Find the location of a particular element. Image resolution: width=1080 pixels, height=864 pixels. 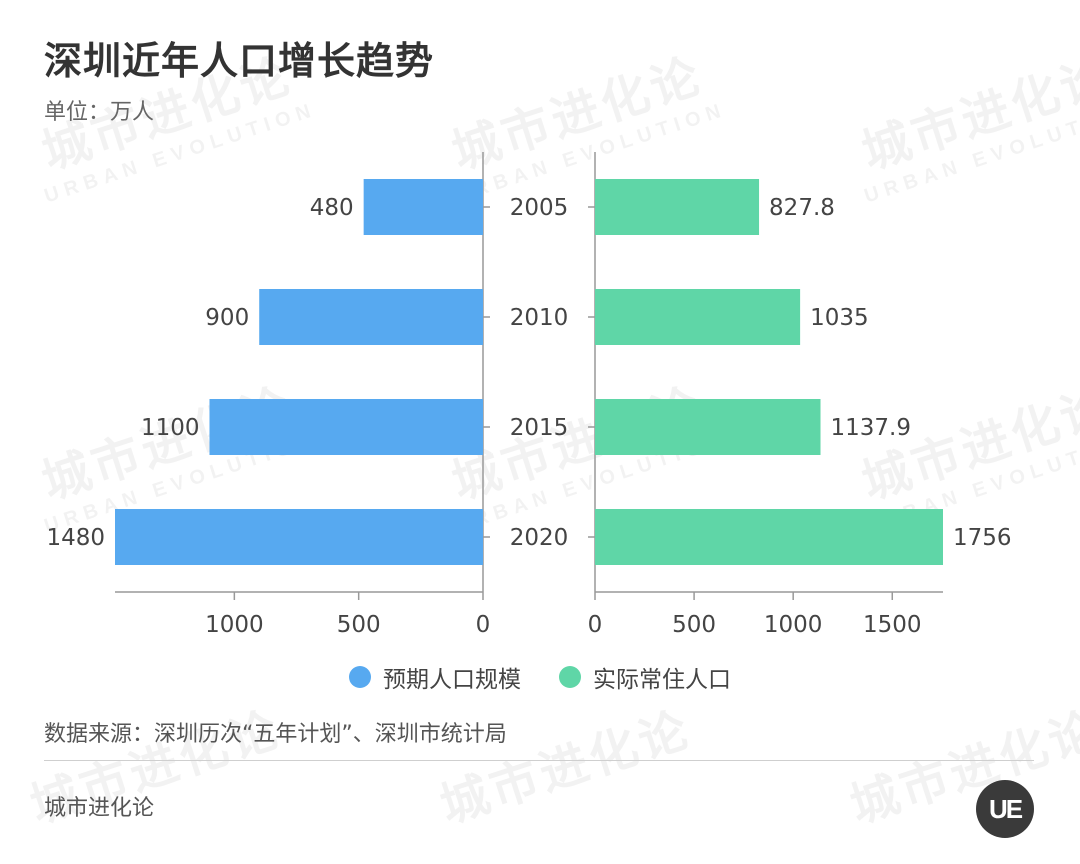

legend-item-expected: 预期人口规模 is located at coordinates (435, 677).